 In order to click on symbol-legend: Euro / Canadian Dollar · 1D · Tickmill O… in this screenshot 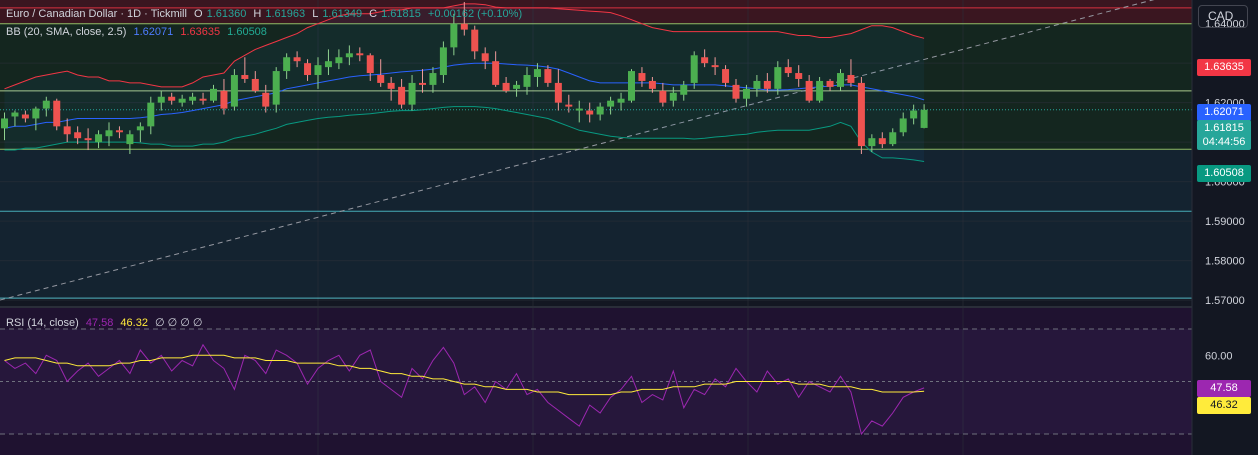, I will do `click(266, 14)`.